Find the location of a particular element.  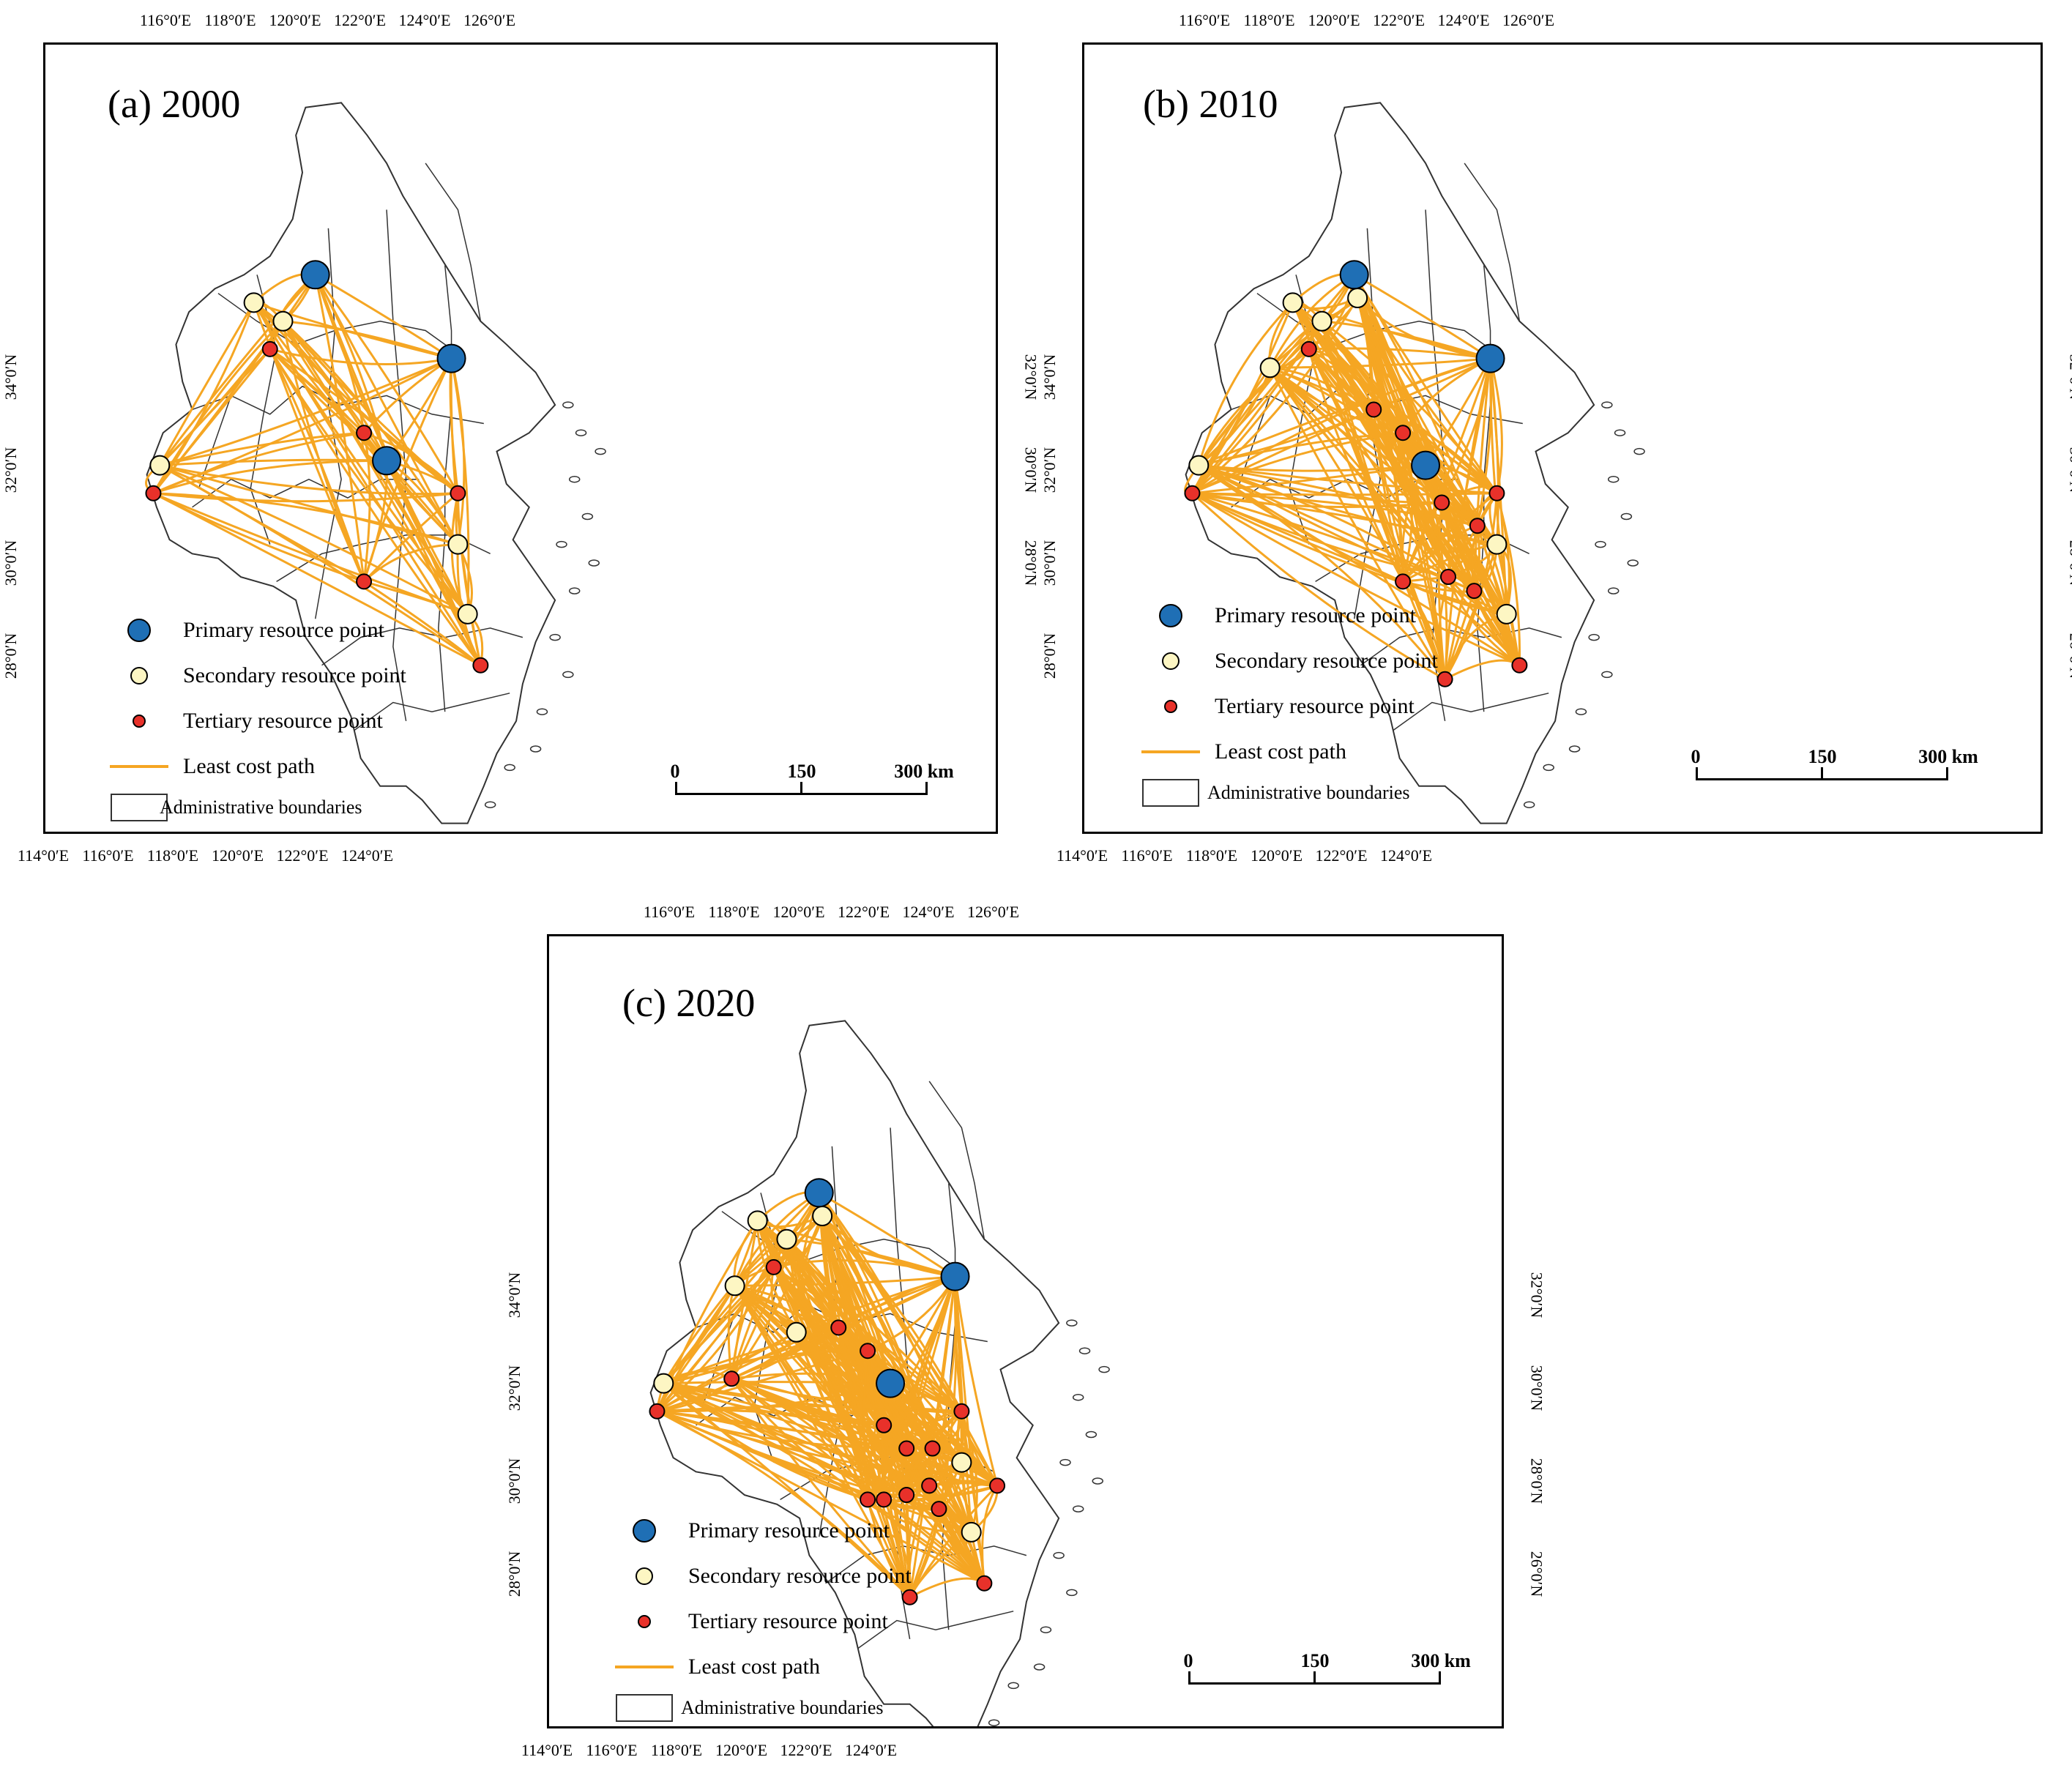

graticule-label: 120°0′E is located at coordinates (1334, 20).